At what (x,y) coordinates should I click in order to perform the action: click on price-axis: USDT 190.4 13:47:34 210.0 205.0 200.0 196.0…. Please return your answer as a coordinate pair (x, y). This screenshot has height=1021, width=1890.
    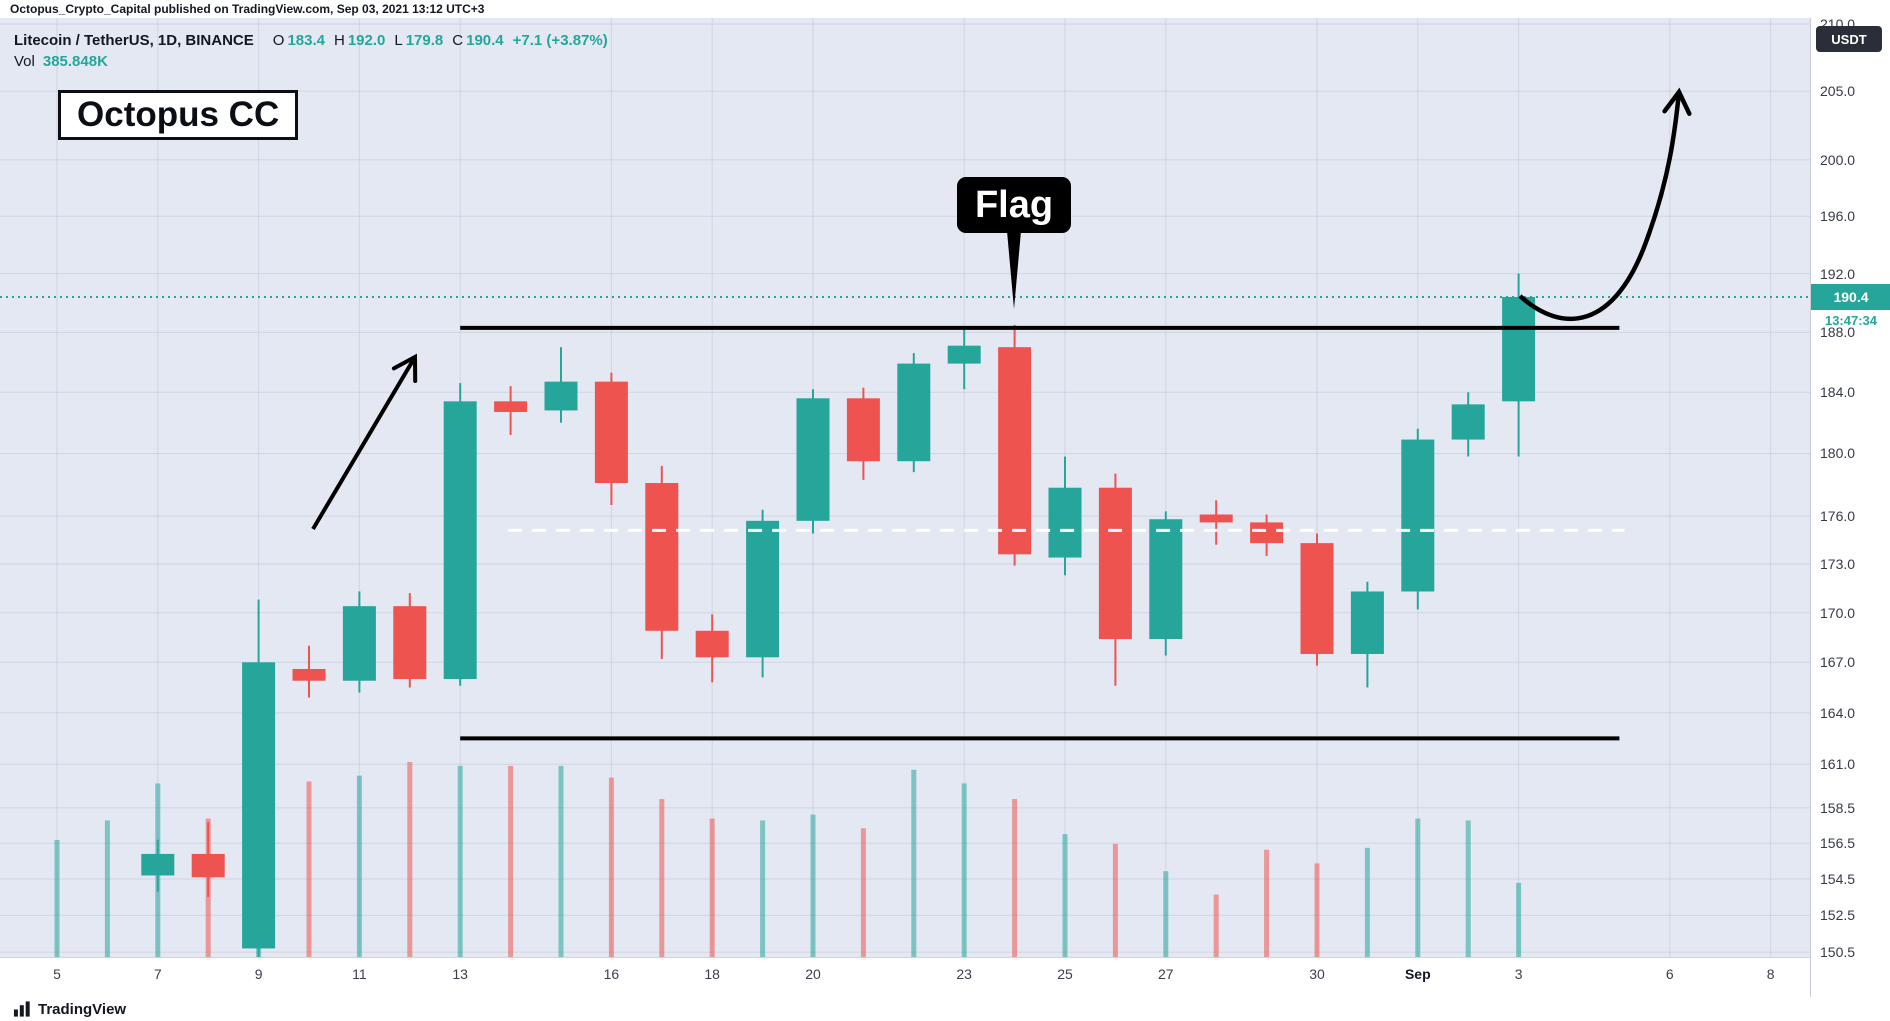
    Looking at the image, I should click on (1850, 506).